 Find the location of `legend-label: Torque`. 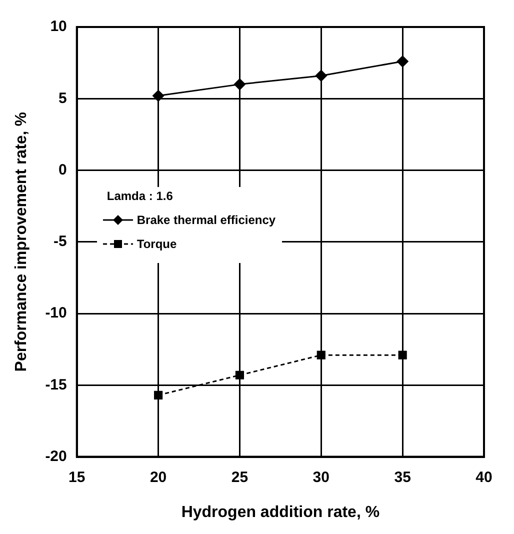

legend-label: Torque is located at coordinates (156, 244).